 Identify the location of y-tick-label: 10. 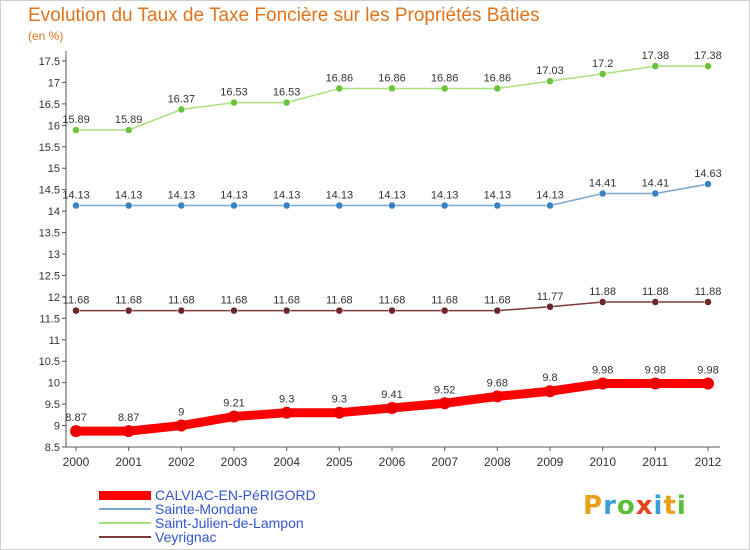
(54, 384).